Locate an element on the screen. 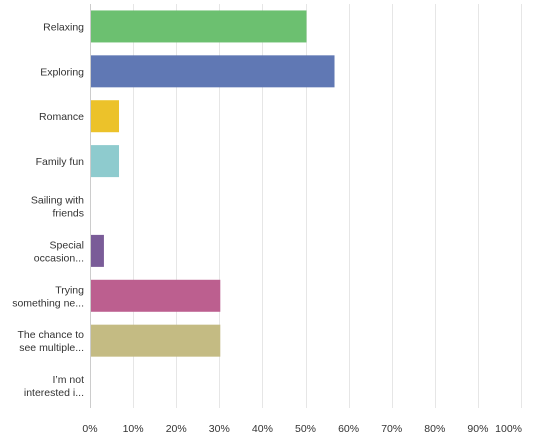  category-label: Exploring is located at coordinates (62, 72).